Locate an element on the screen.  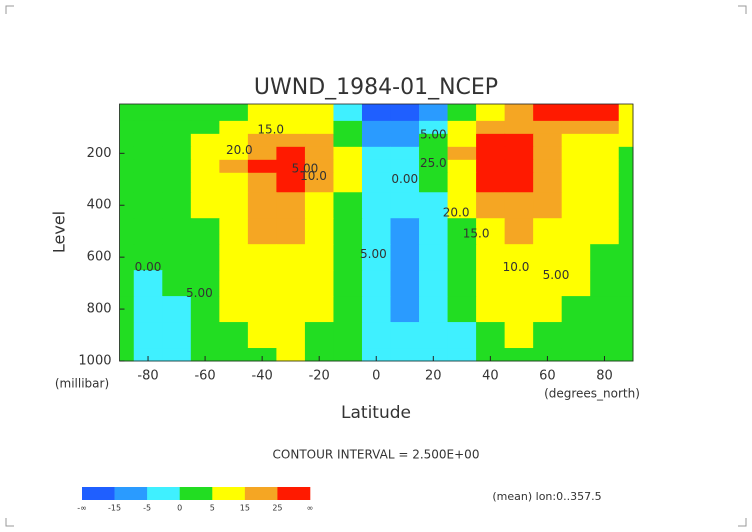
y-tick-label: 400 is located at coordinates (99, 205).